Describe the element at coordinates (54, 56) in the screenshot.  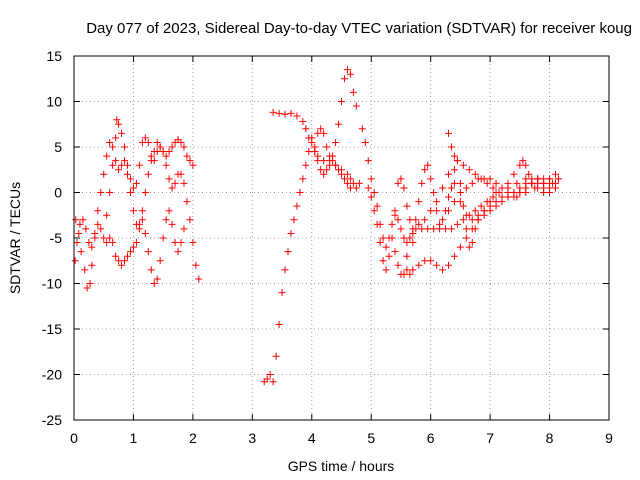
I see `y-tick-label: 15` at that location.